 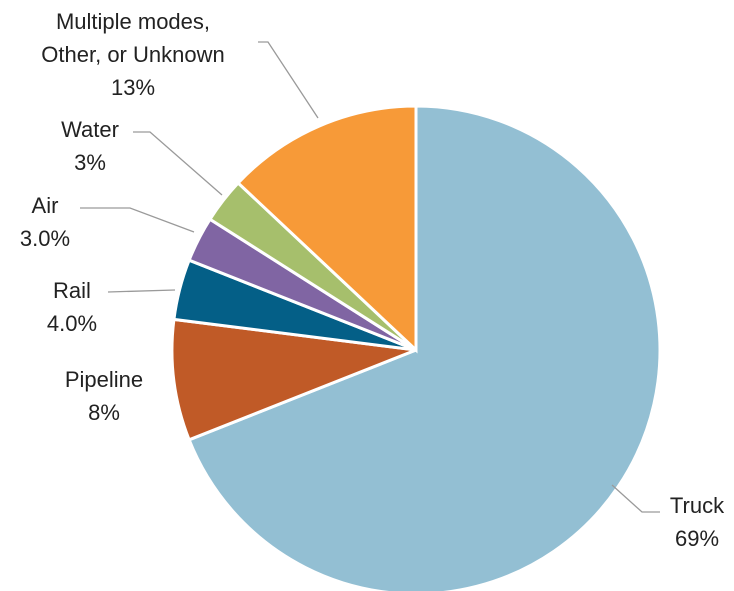 What do you see at coordinates (90, 129) in the screenshot?
I see `slice-name-label: Water` at bounding box center [90, 129].